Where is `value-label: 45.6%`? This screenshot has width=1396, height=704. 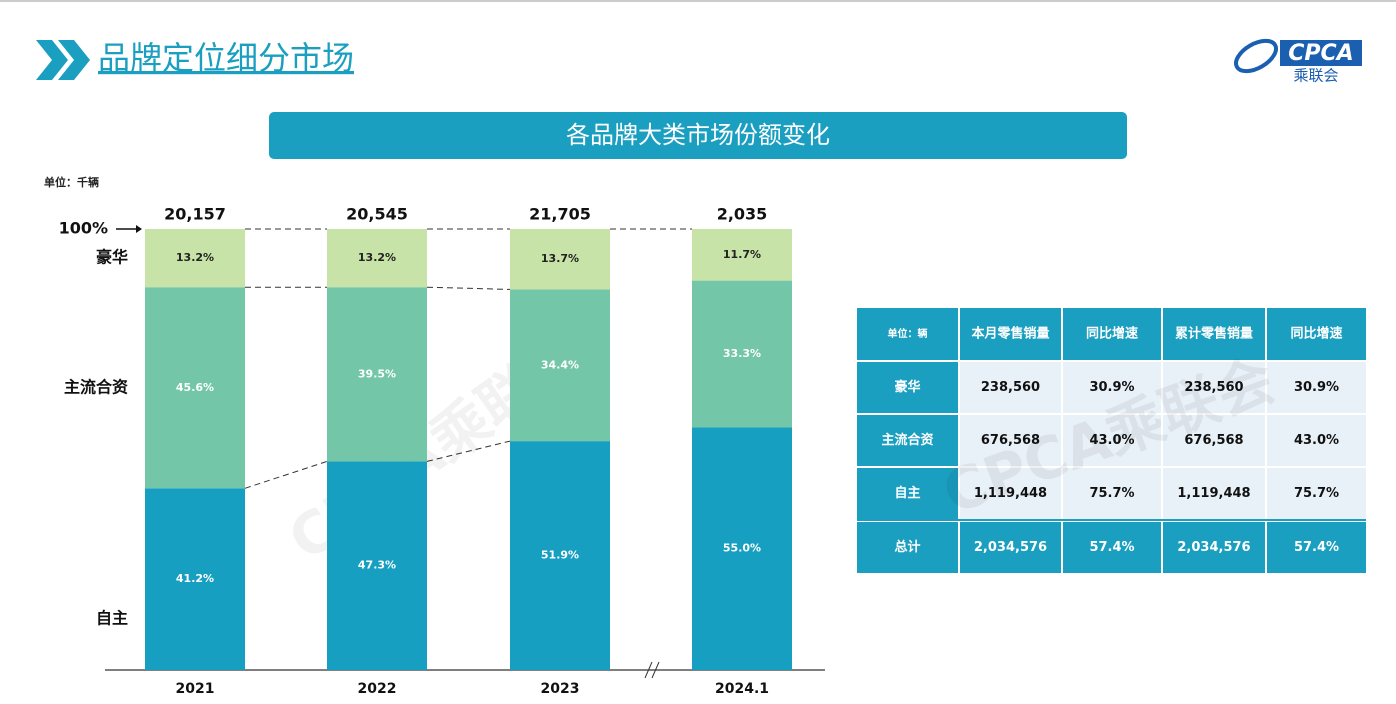 value-label: 45.6% is located at coordinates (195, 387).